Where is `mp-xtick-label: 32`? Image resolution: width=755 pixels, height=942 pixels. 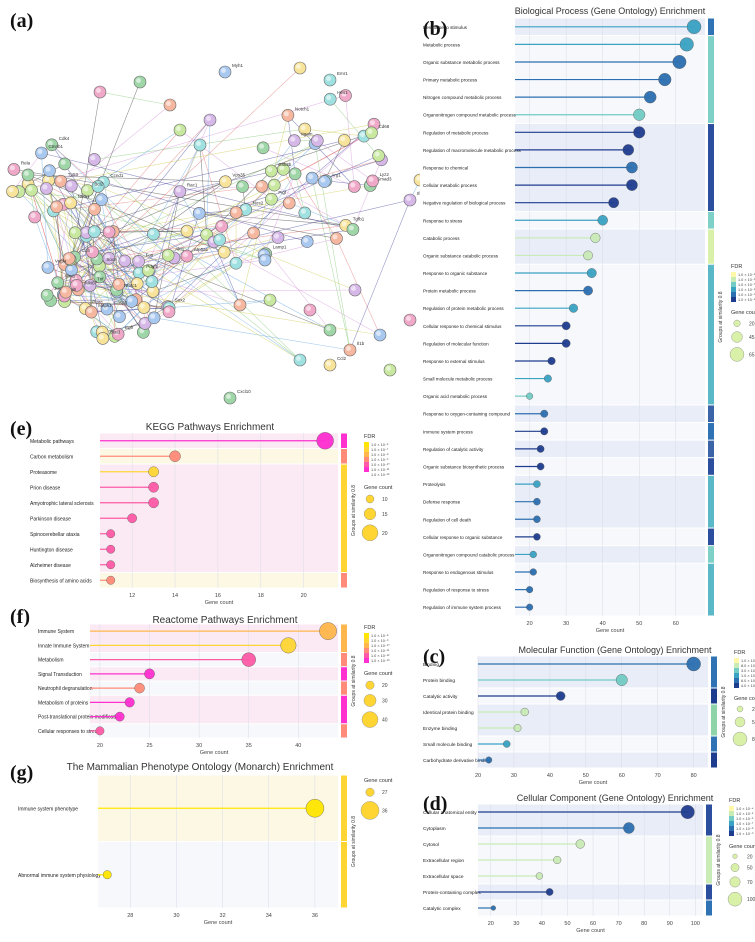 mp-xtick-label: 32 is located at coordinates (223, 916).